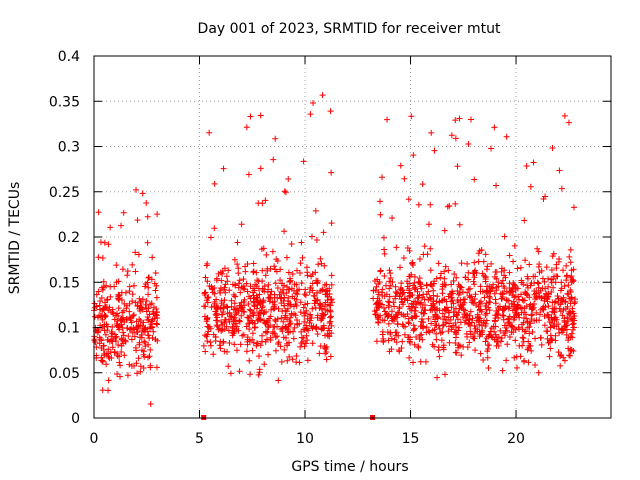 This screenshot has height=480, width=640. What do you see at coordinates (64, 193) in the screenshot?
I see `y-tick-label: 0.25` at bounding box center [64, 193].